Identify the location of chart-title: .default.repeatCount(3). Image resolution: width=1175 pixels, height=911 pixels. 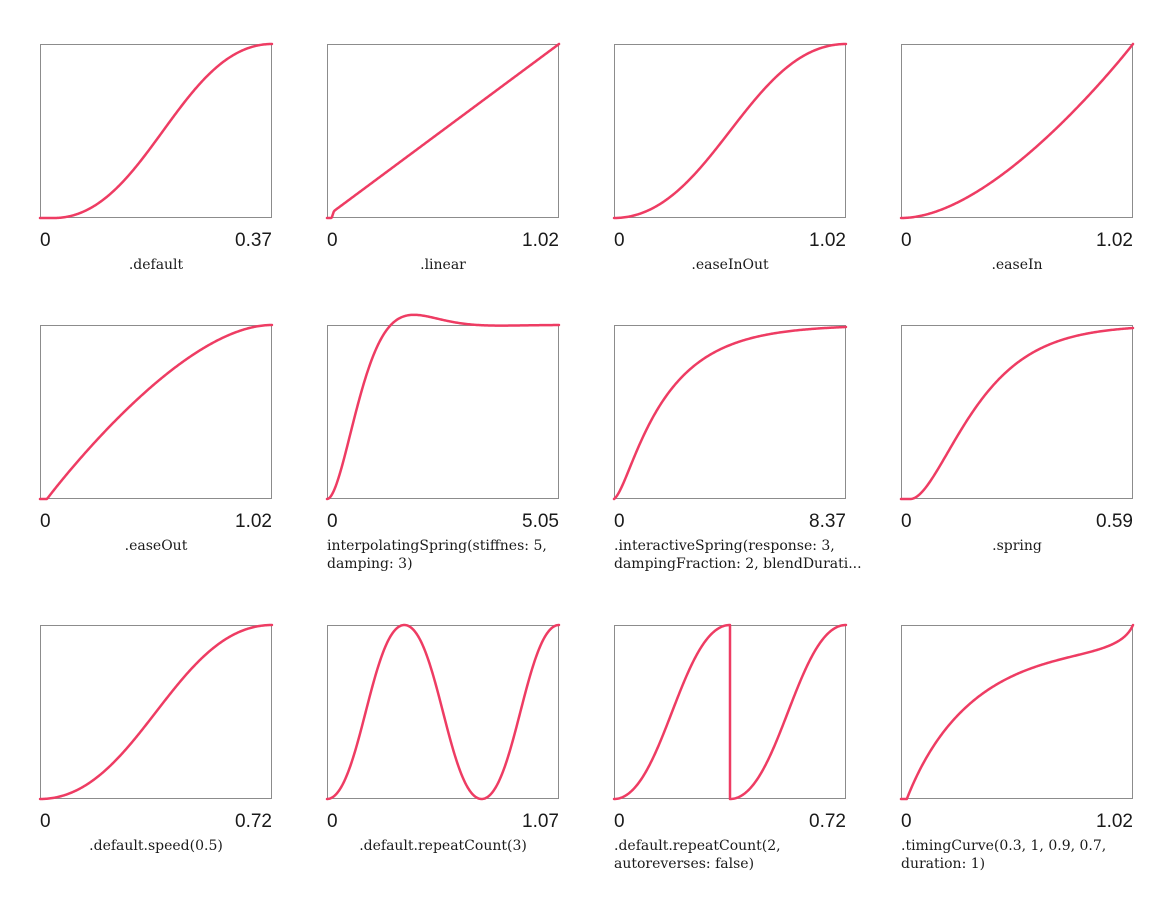
(443, 846).